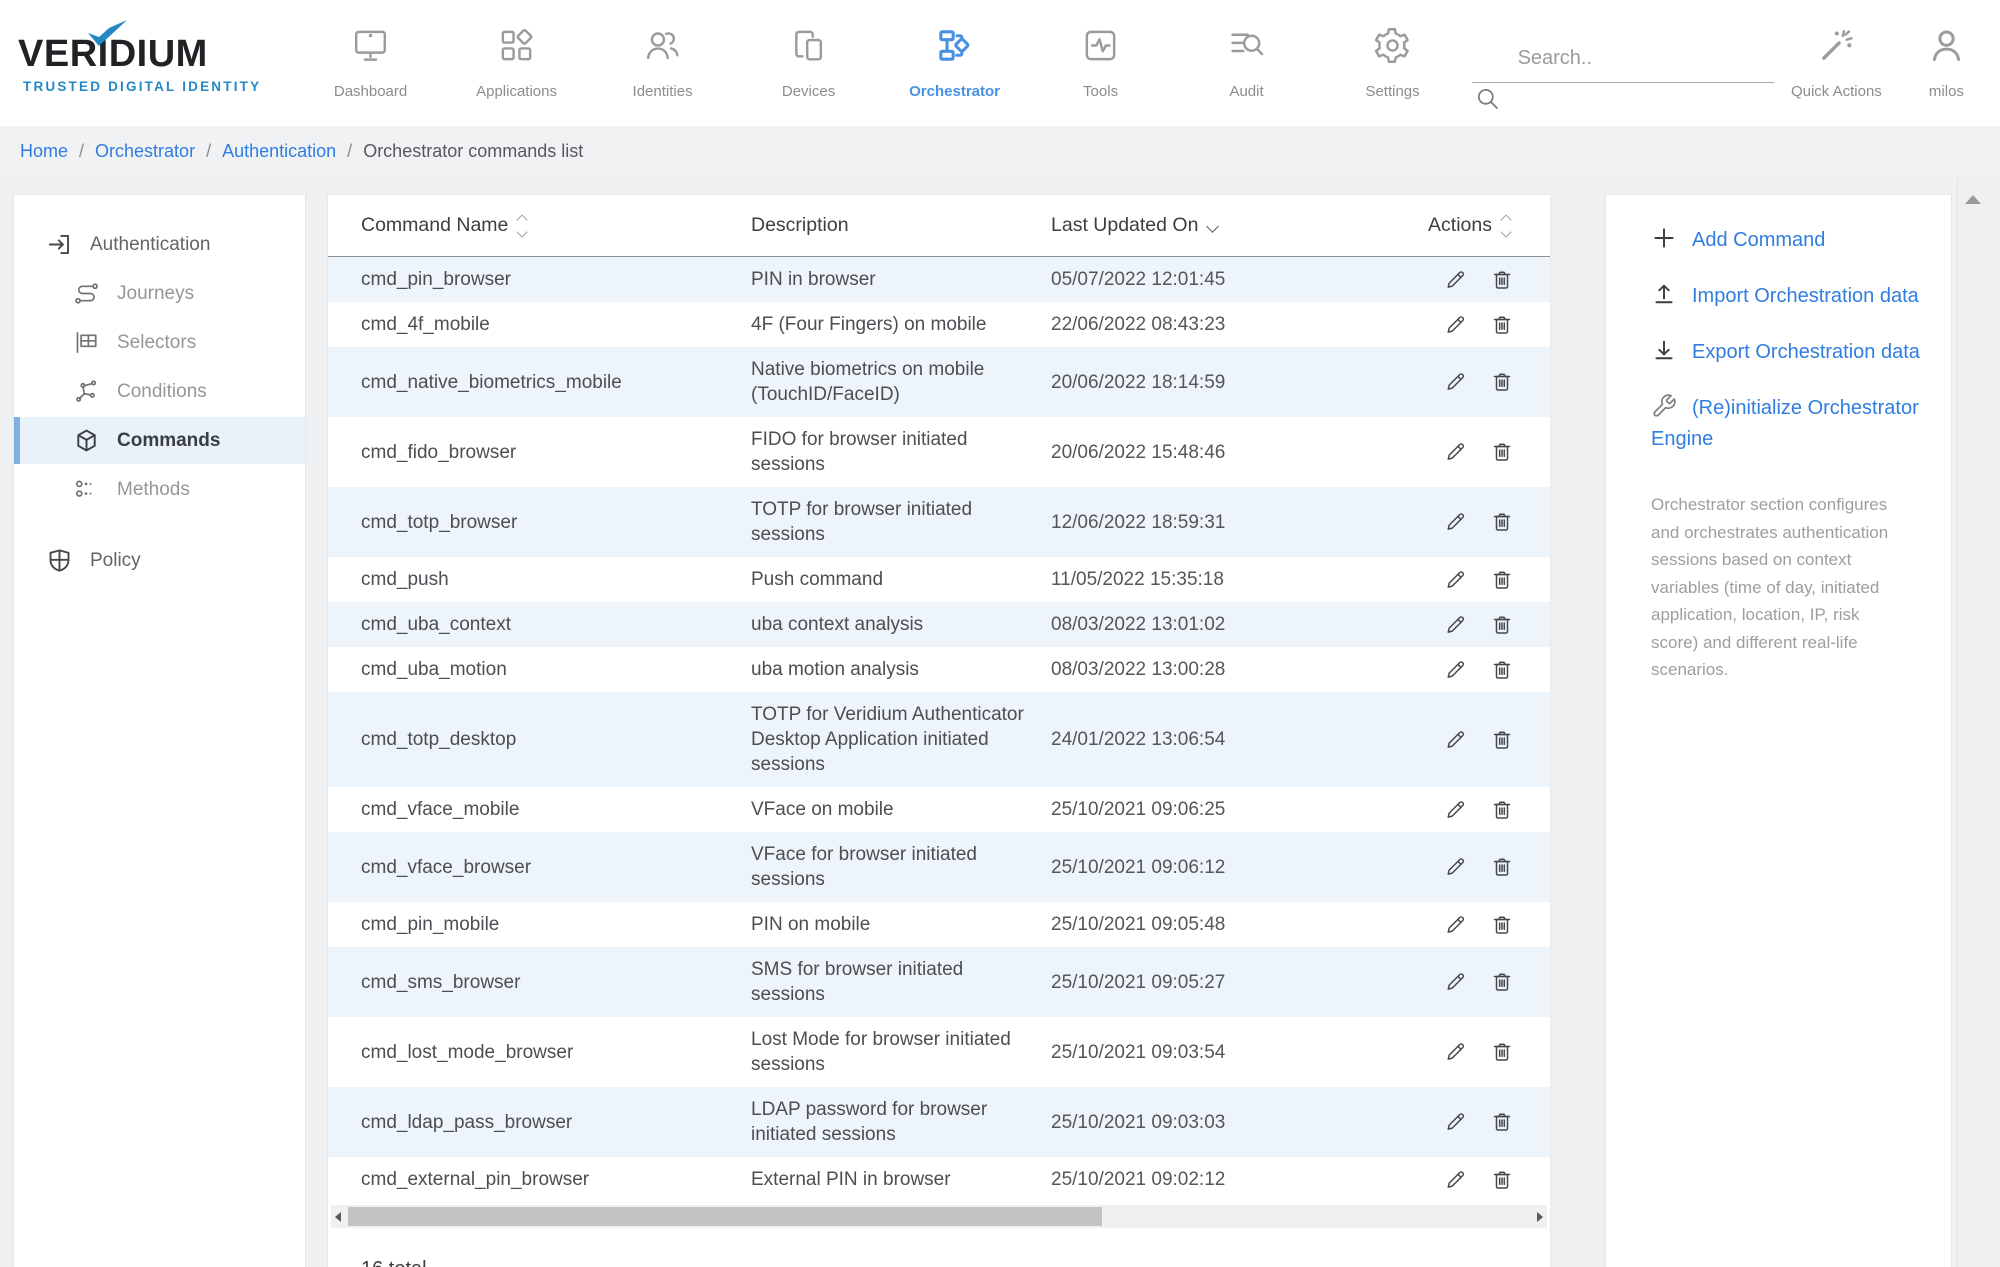  What do you see at coordinates (808, 48) in the screenshot?
I see `devices-icon` at bounding box center [808, 48].